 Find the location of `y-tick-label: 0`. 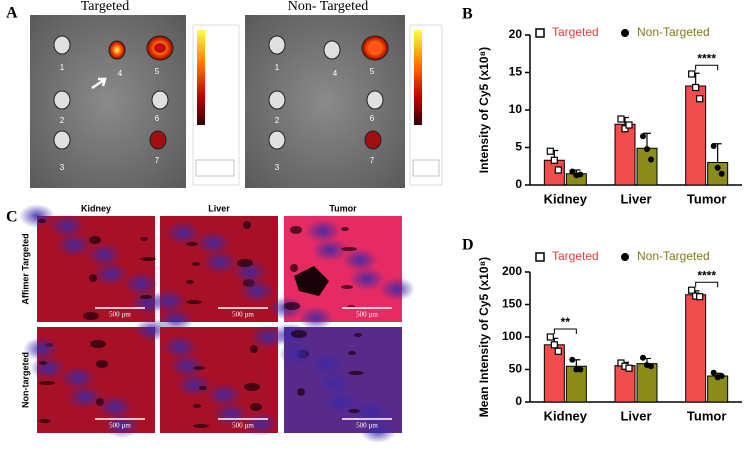

y-tick-label: 0 is located at coordinates (518, 184).